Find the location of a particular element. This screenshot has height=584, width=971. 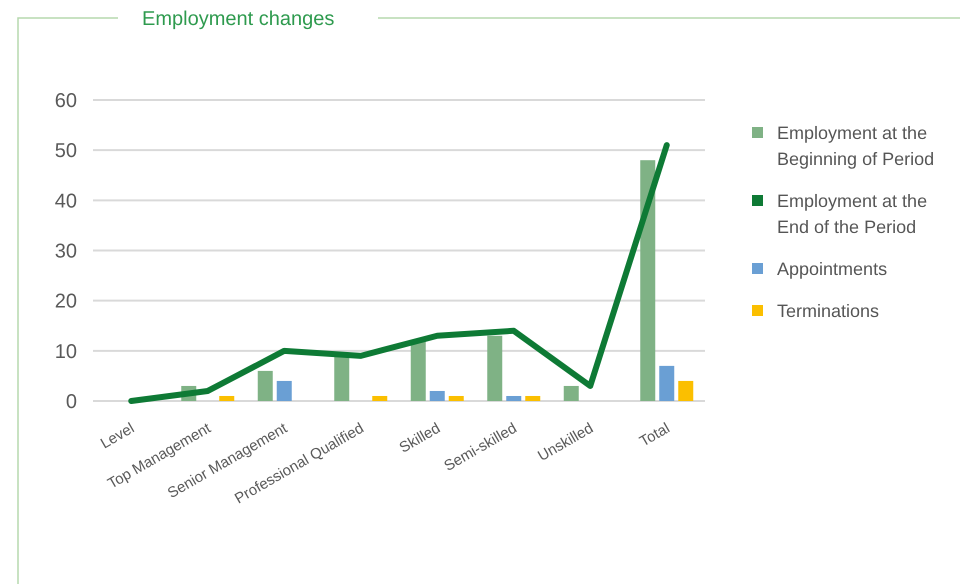

chart-title: Employment changes is located at coordinates (238, 19).